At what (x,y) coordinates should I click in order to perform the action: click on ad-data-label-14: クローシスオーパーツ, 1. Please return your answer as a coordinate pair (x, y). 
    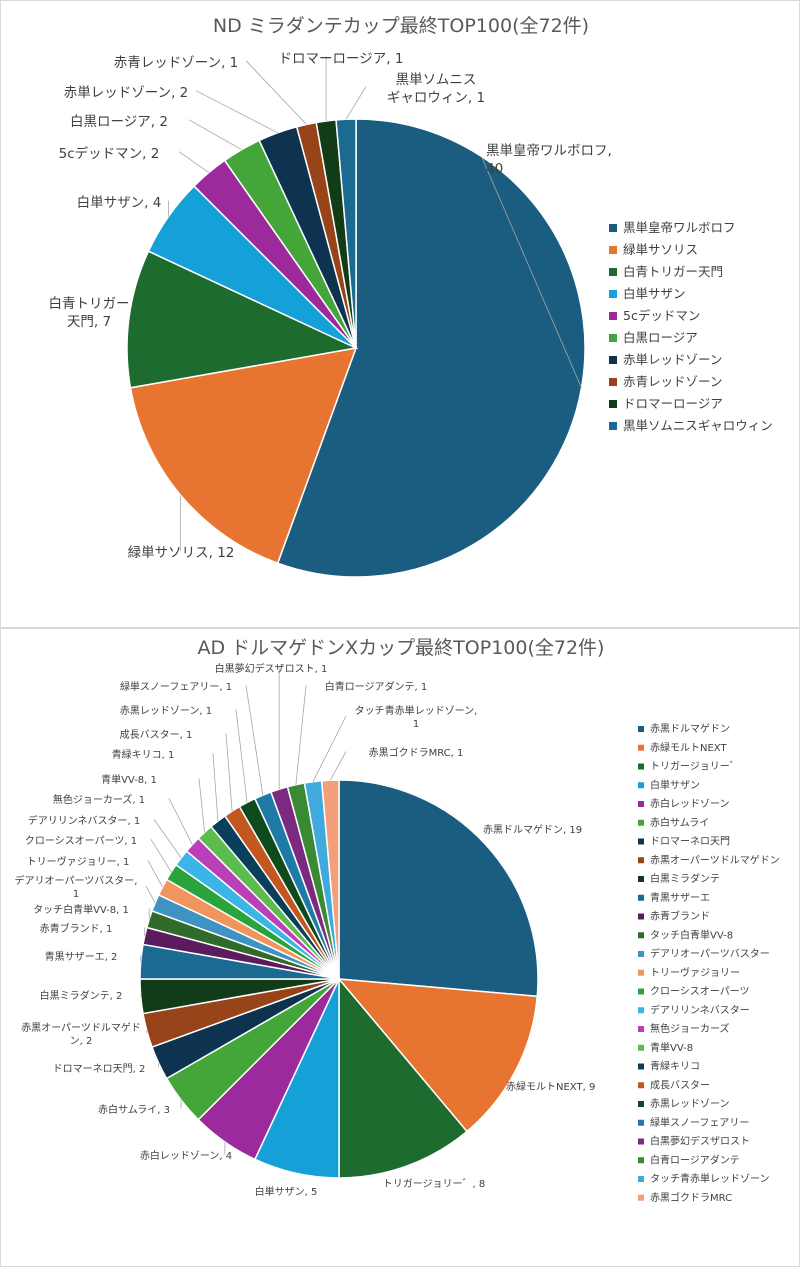
    Looking at the image, I should click on (81, 841).